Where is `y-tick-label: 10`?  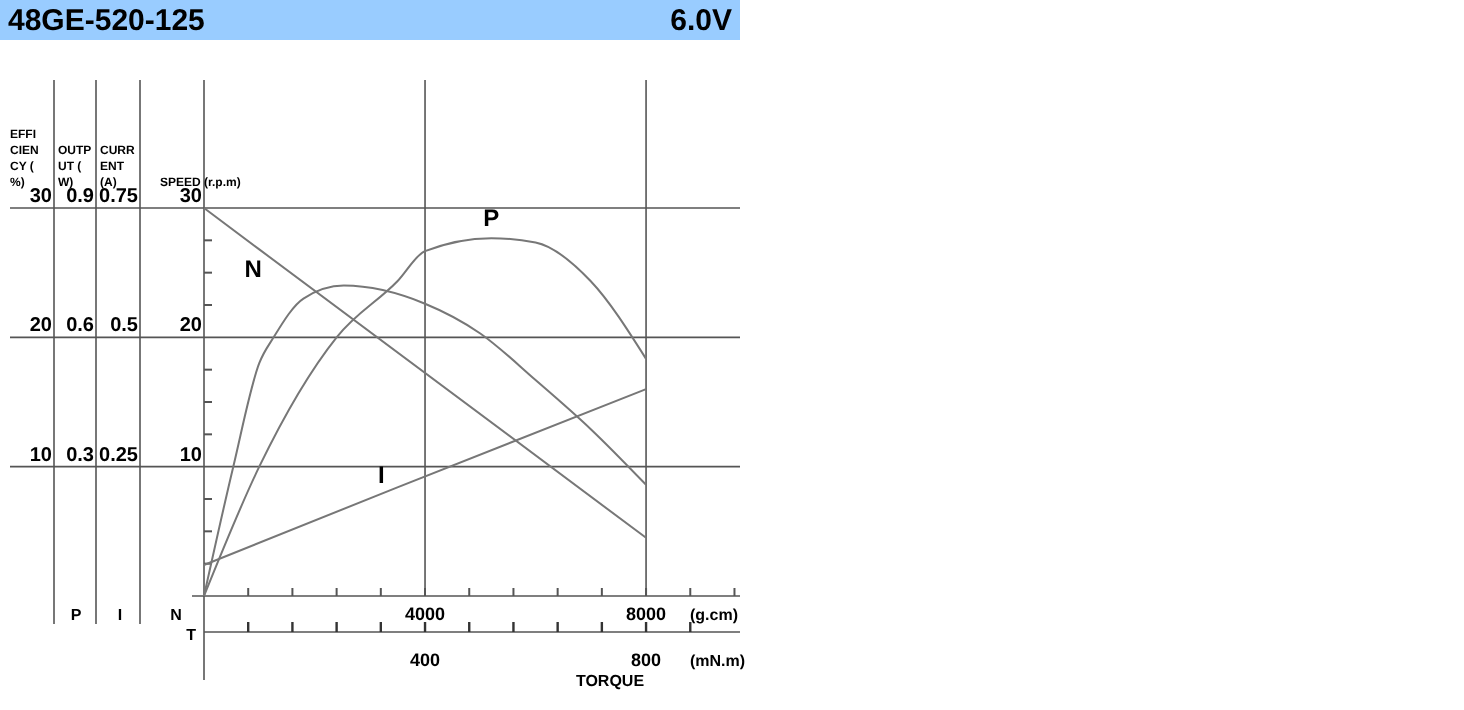 y-tick-label: 10 is located at coordinates (41, 455).